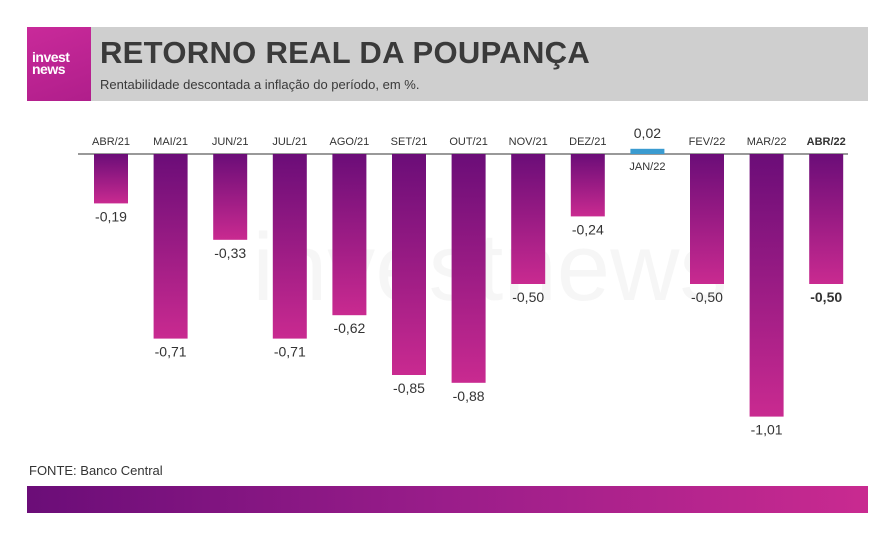 The image size is (895, 540). Describe the element at coordinates (170, 142) in the screenshot. I see `category-label: MAI/21` at that location.